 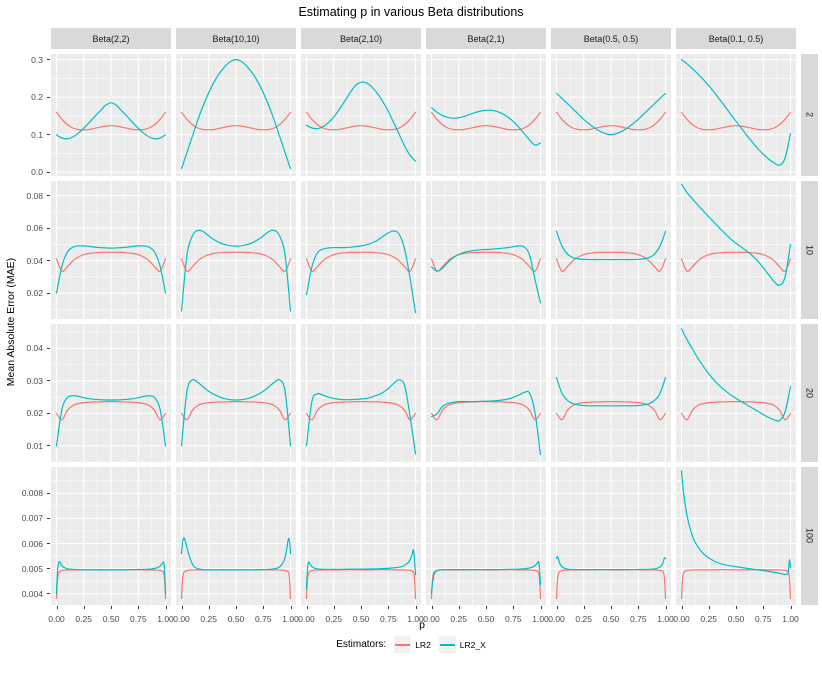 What do you see at coordinates (736, 393) in the screenshot?
I see `facet-panel-n20-col5` at bounding box center [736, 393].